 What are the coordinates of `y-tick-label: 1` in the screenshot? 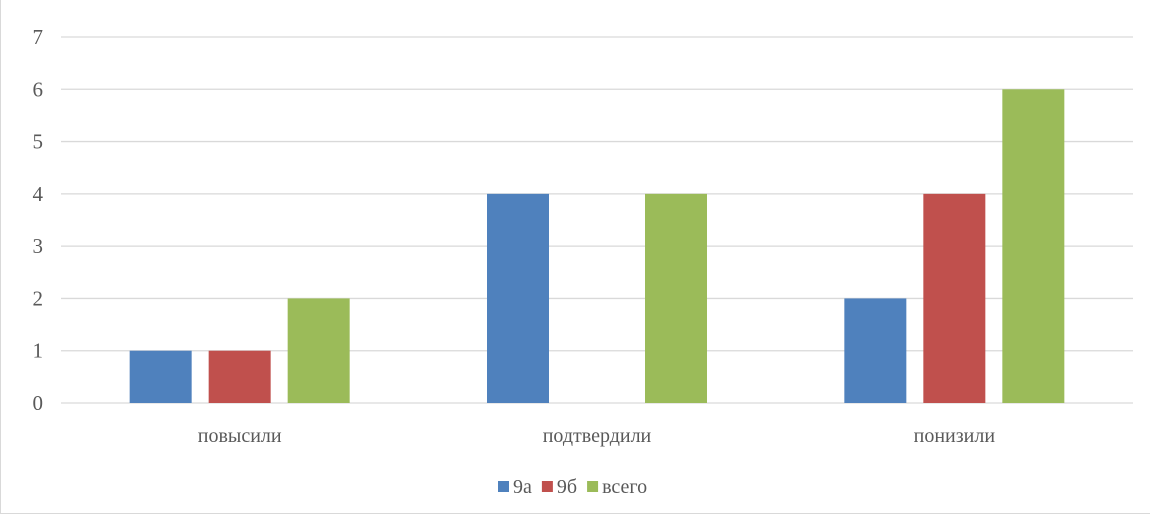 It's located at (38, 351).